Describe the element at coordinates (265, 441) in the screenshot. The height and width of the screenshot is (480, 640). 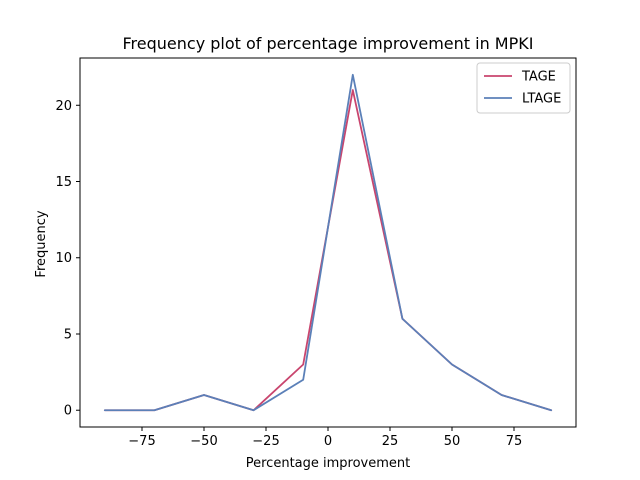
I see `x-tick-label: −25` at that location.